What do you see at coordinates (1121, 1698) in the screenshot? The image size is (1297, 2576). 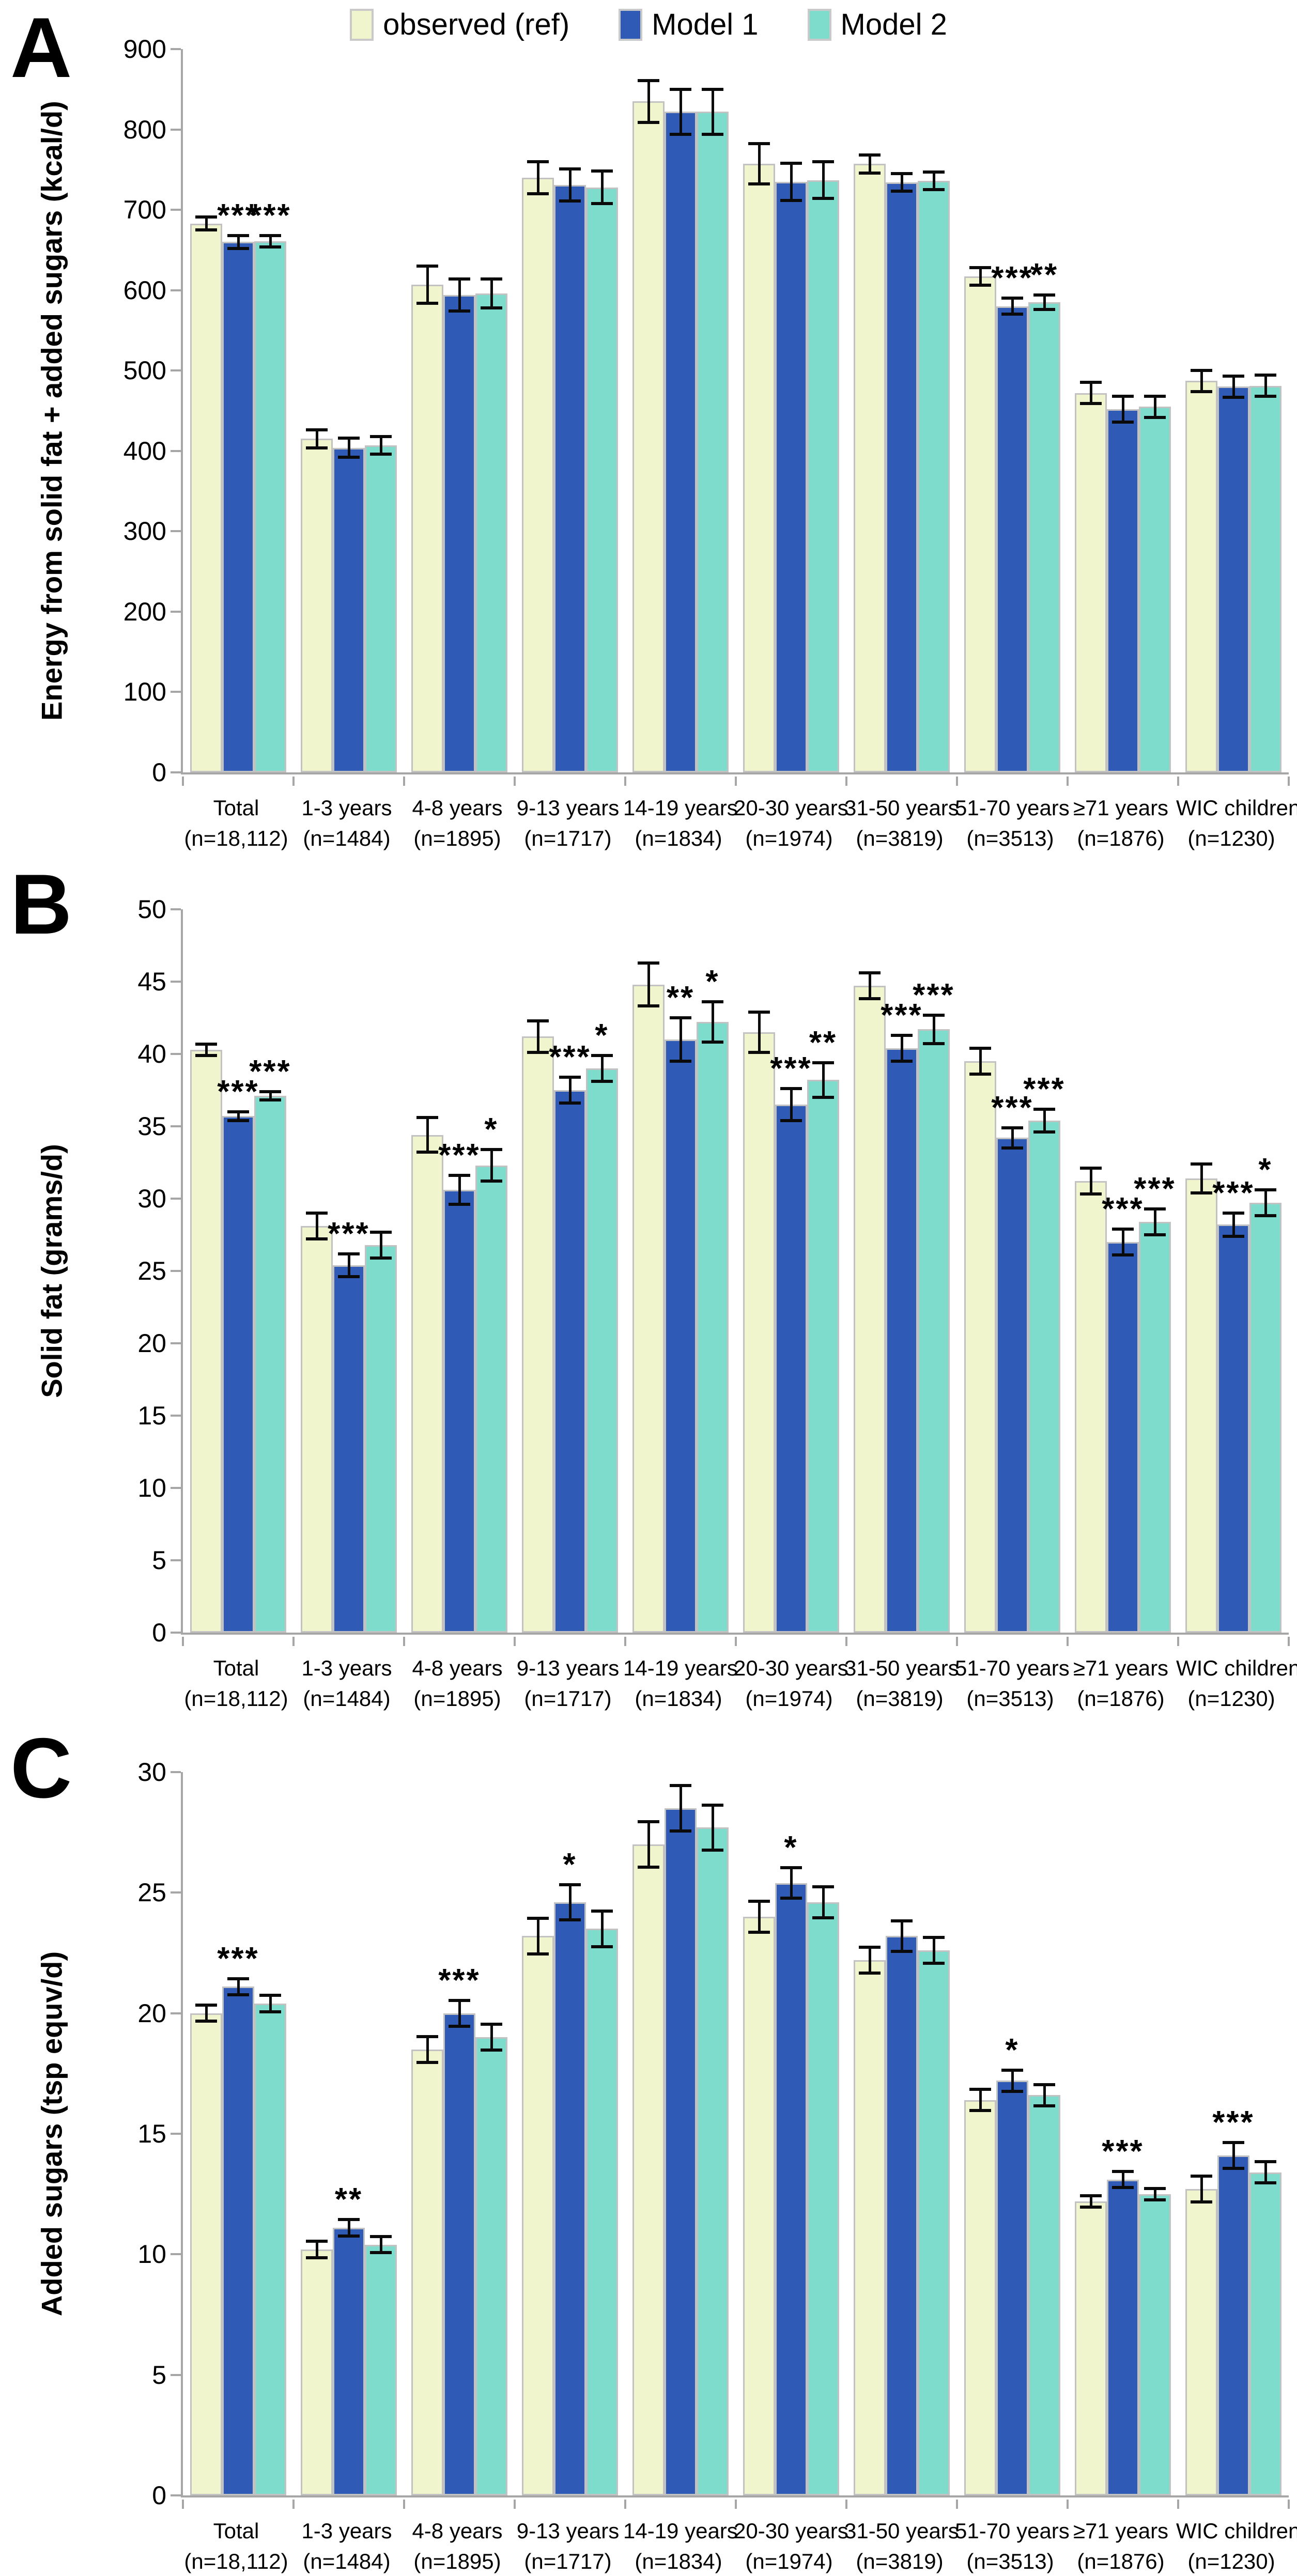 I see `category-n: (n=1876)` at bounding box center [1121, 1698].